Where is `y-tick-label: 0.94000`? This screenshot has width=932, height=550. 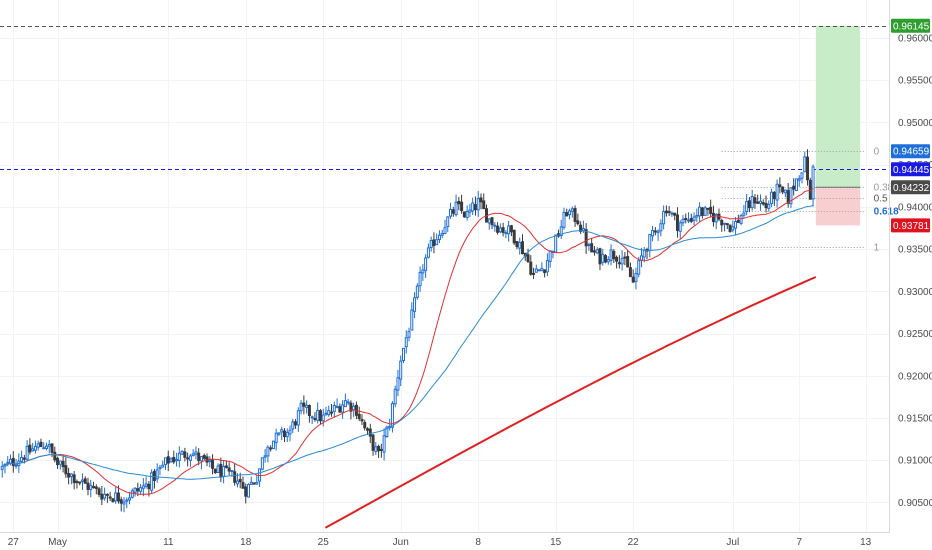
y-tick-label: 0.94000 is located at coordinates (915, 207).